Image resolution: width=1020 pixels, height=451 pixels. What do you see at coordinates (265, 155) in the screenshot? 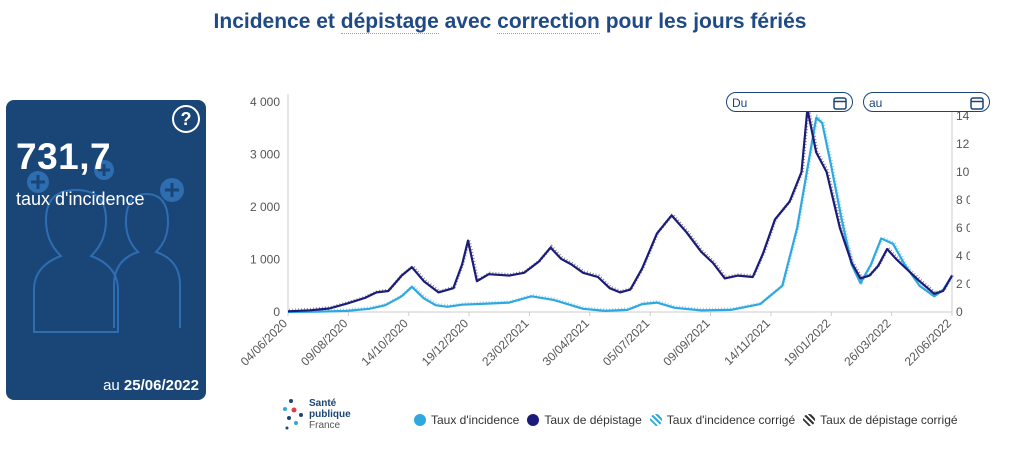
I see `y-left-tick-label: 3 000` at bounding box center [265, 155].